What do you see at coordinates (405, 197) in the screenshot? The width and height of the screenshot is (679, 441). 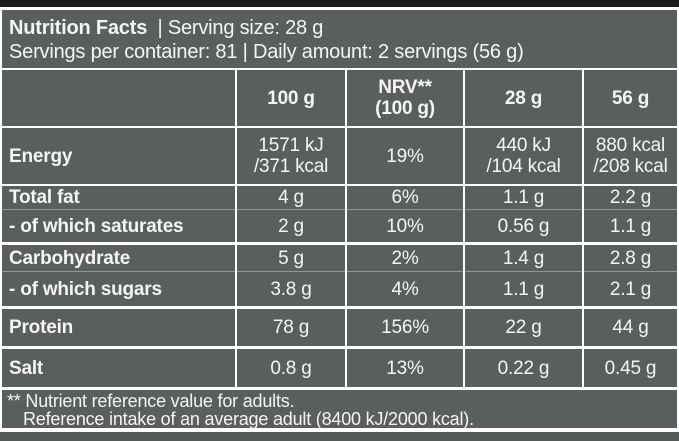 I see `total-fat-nrv: 6%` at bounding box center [405, 197].